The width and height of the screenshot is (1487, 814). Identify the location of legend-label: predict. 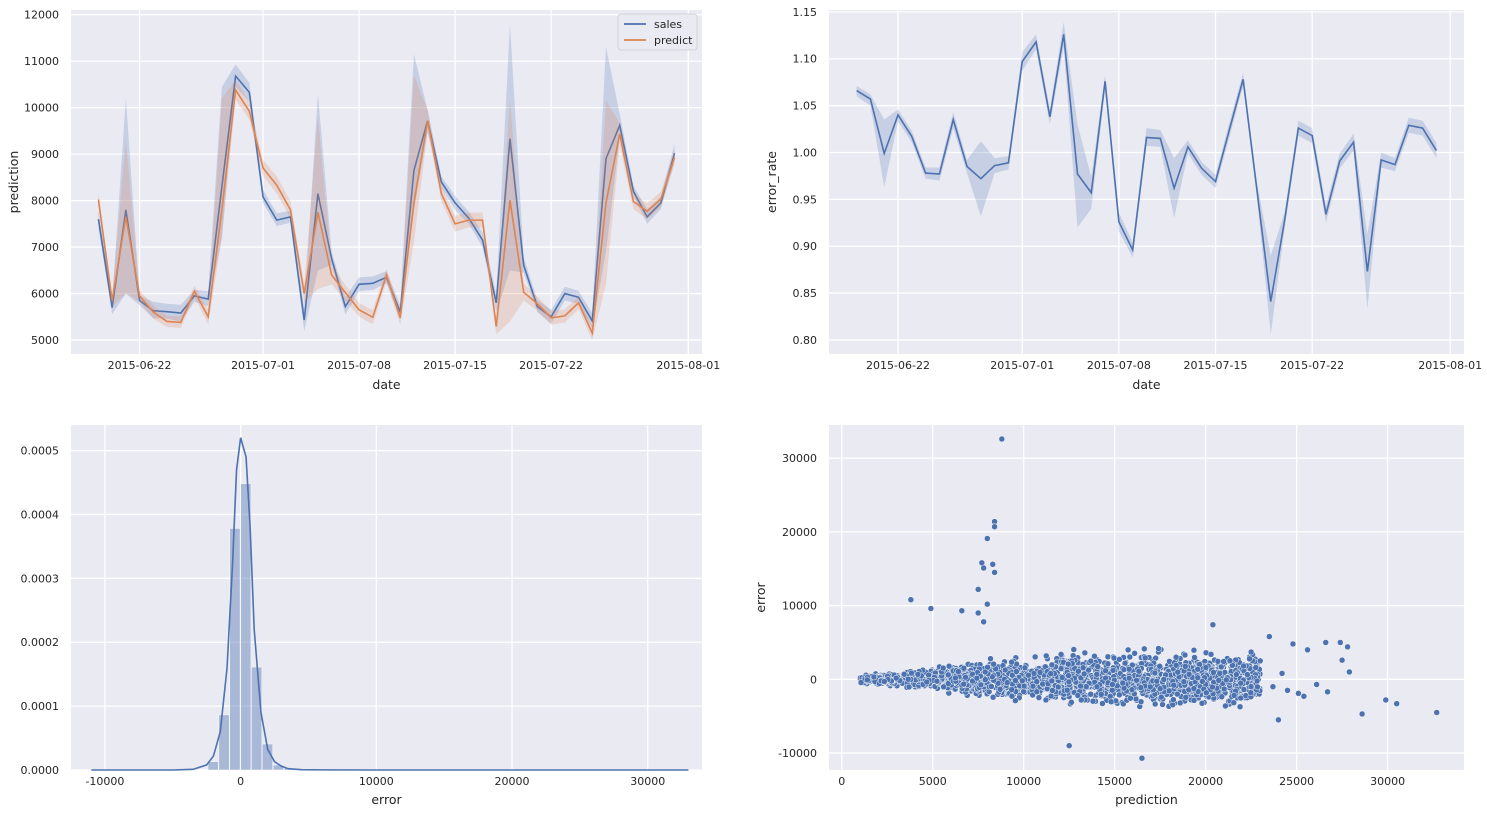
(673, 40).